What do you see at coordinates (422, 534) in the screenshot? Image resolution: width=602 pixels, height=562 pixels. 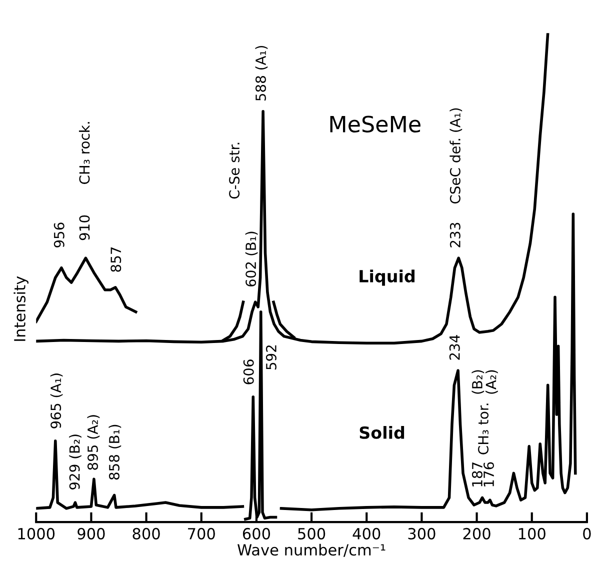 I see `x-tick-label: 300` at bounding box center [422, 534].